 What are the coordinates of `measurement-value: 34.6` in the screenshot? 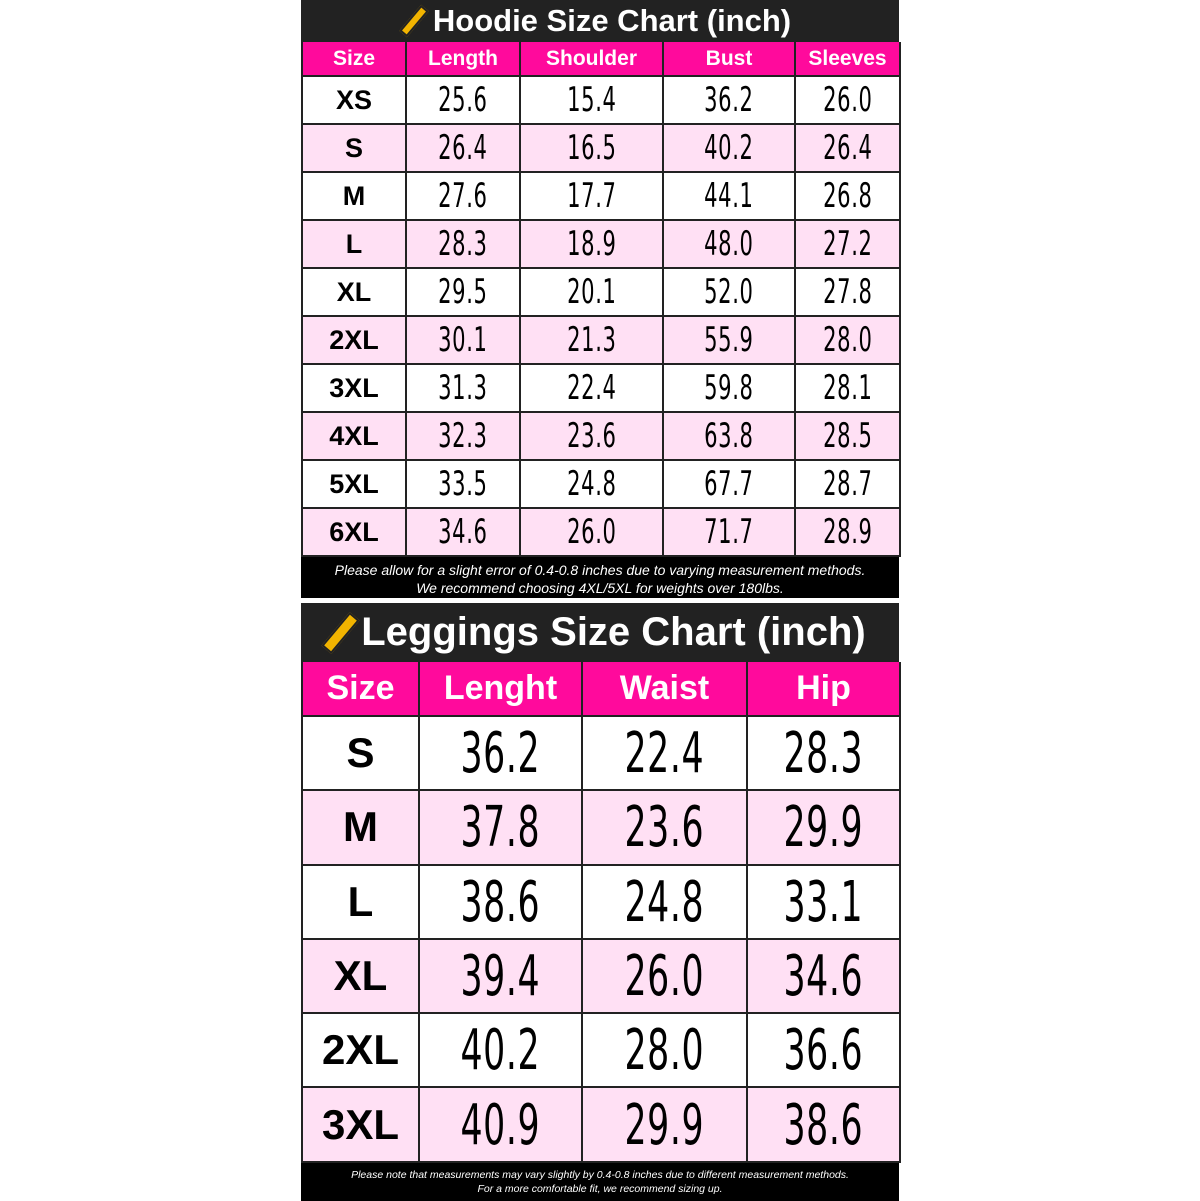 It's located at (463, 532).